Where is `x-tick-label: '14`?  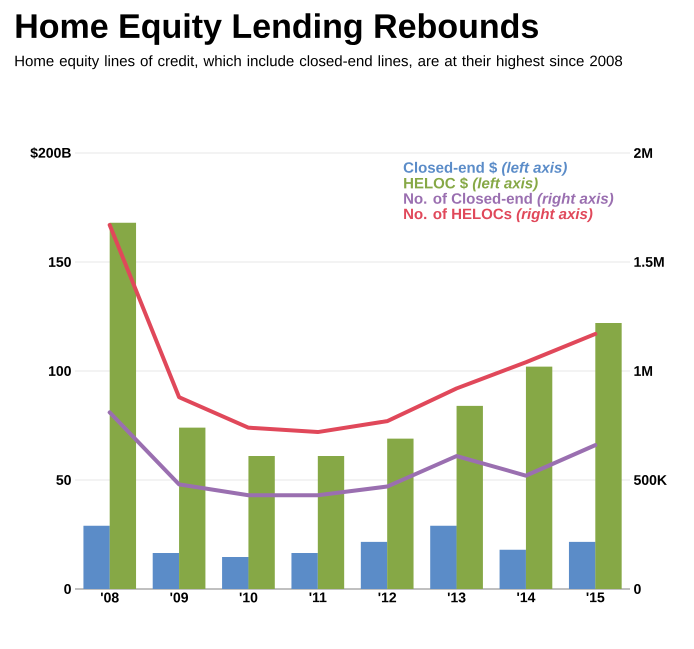
x-tick-label: '14 is located at coordinates (526, 597).